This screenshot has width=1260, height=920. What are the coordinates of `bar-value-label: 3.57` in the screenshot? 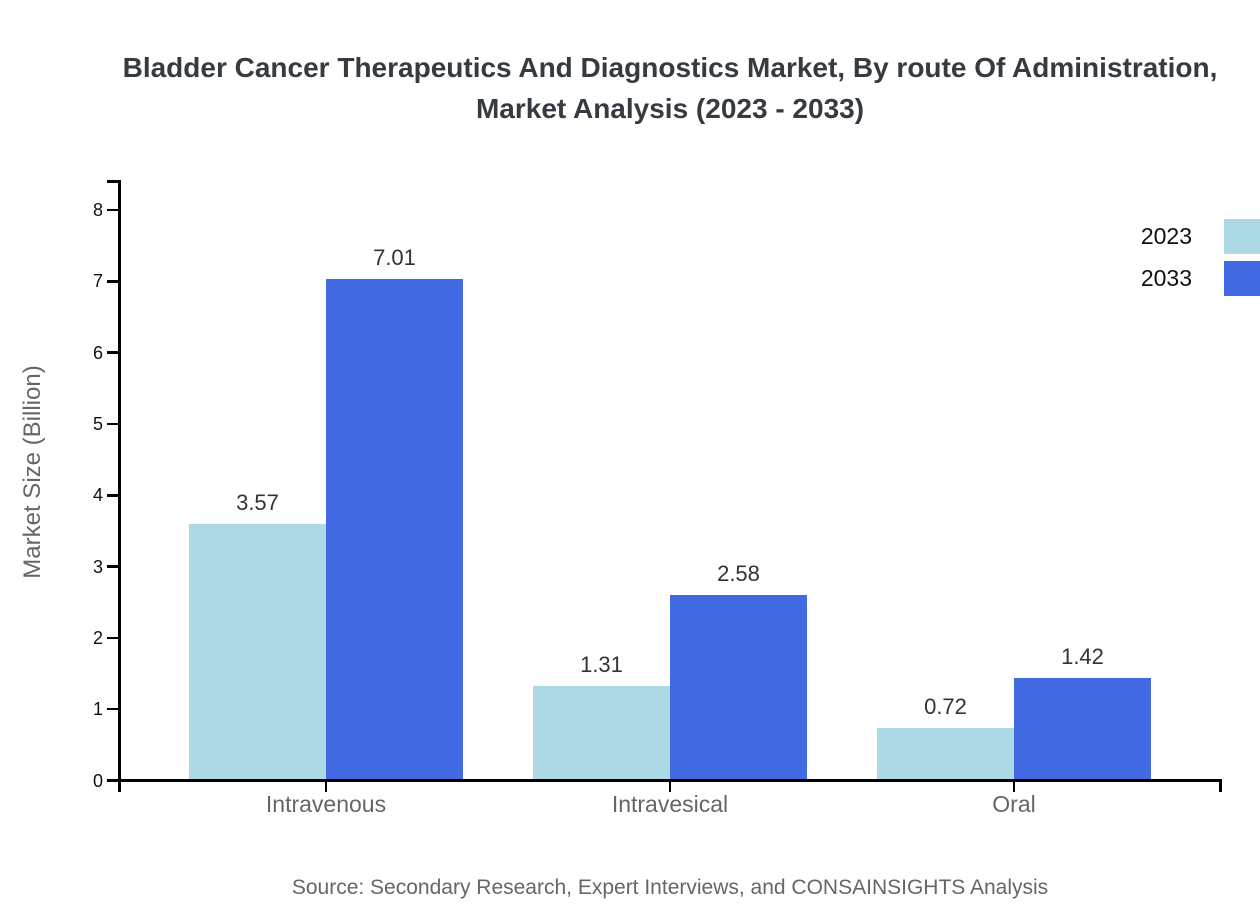 It's located at (257, 503).